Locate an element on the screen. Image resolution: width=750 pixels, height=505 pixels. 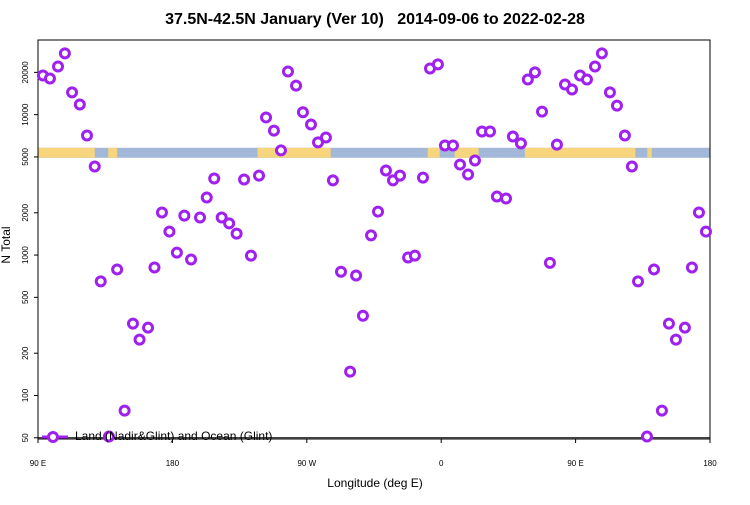
y-tick-label: 50 is located at coordinates (25, 437).